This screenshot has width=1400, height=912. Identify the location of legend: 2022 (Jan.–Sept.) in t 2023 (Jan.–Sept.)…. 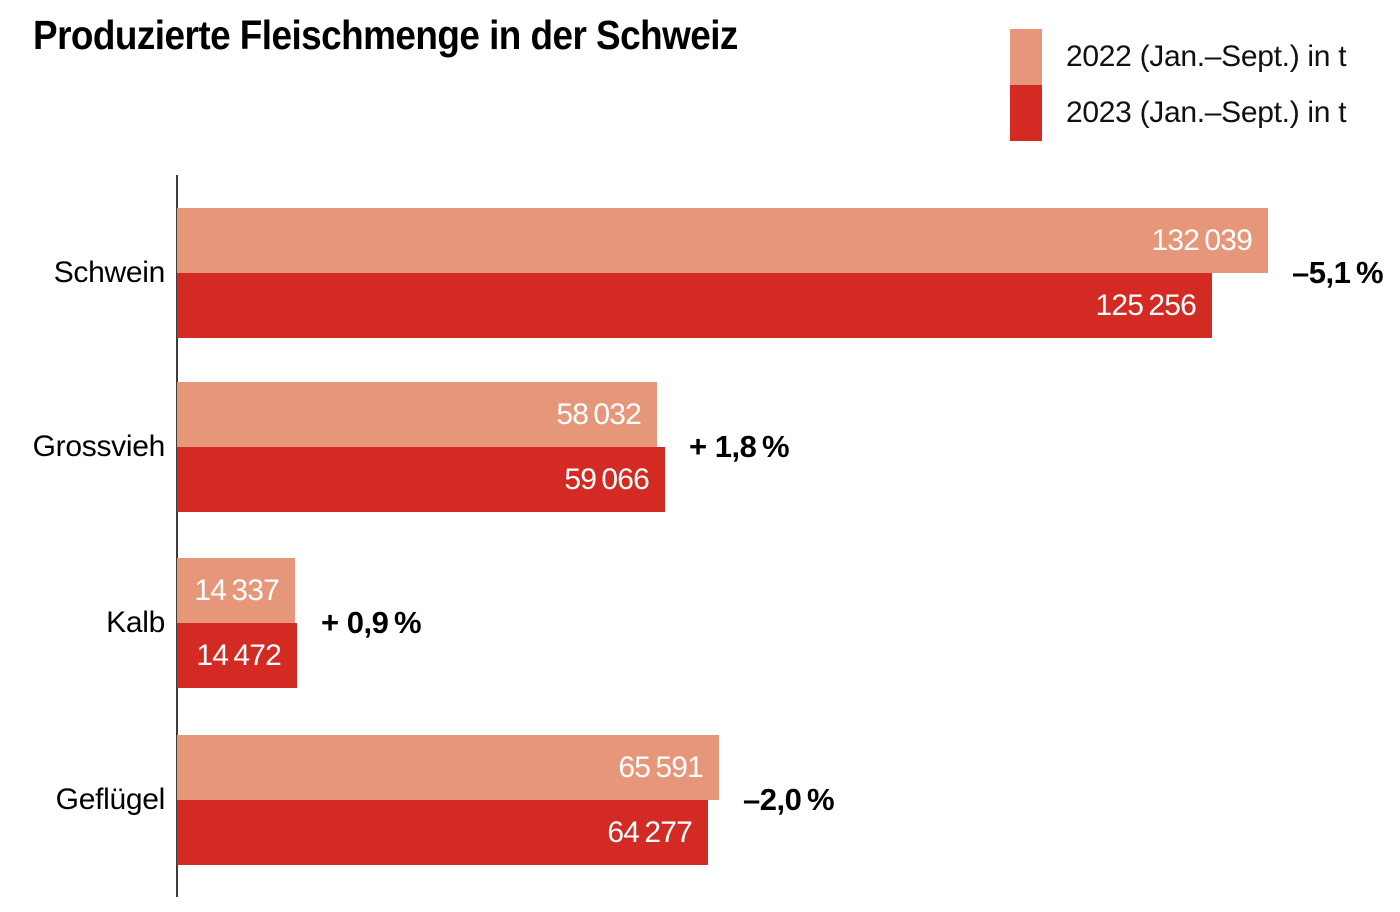
(1178, 85).